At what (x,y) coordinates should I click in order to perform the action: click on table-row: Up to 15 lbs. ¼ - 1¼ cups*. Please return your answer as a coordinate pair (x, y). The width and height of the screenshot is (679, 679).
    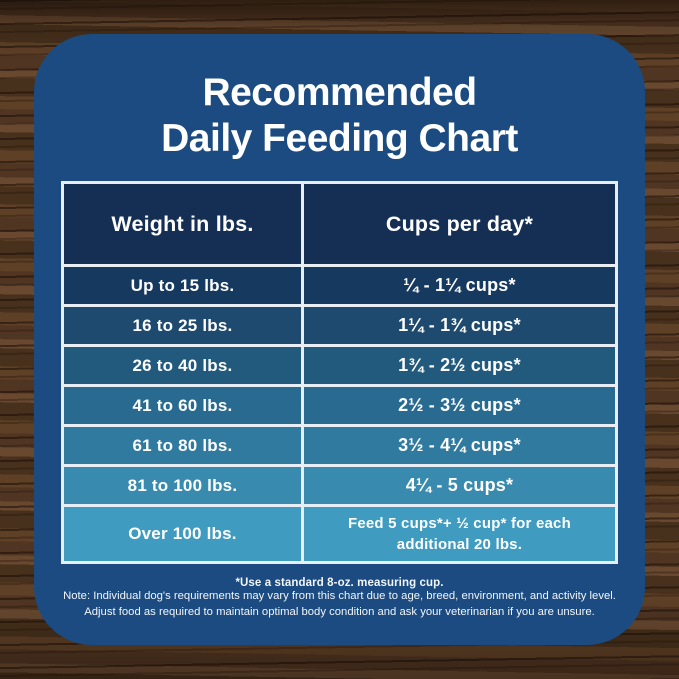
    Looking at the image, I should click on (339, 286).